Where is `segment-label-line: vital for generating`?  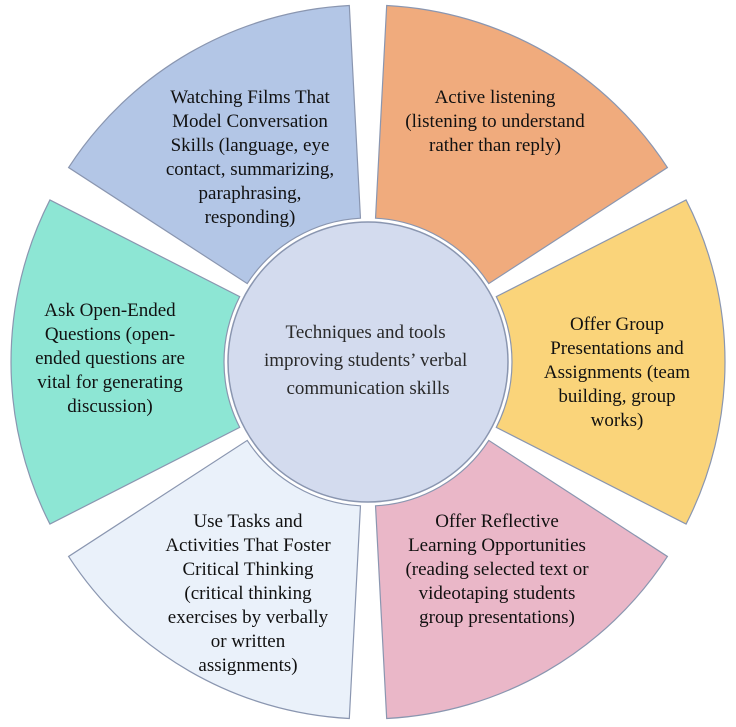 segment-label-line: vital for generating is located at coordinates (110, 382).